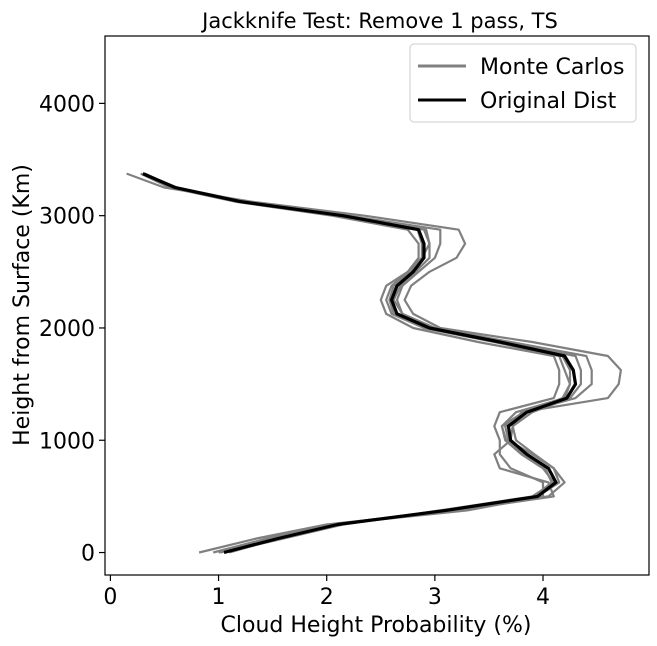 The width and height of the screenshot is (657, 646). Describe the element at coordinates (219, 597) in the screenshot. I see `x-tick-label: 1` at that location.